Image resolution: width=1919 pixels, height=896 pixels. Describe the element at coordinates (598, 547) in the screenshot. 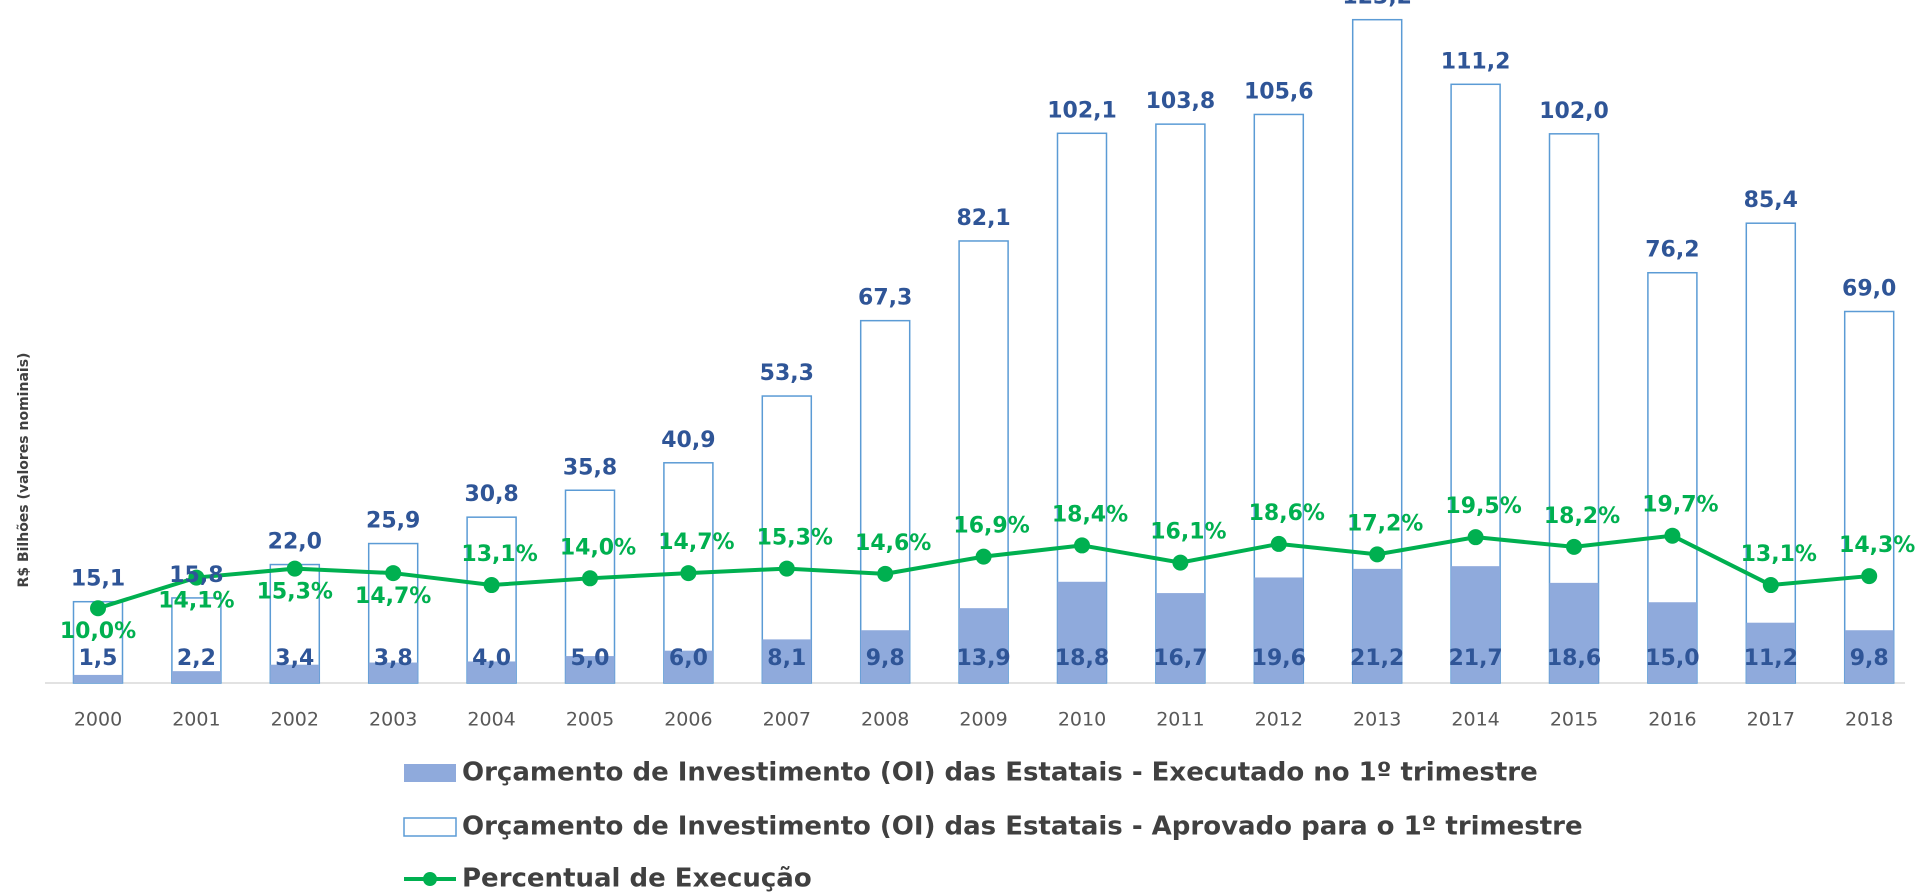

I see `percent-label: 14,0%` at that location.